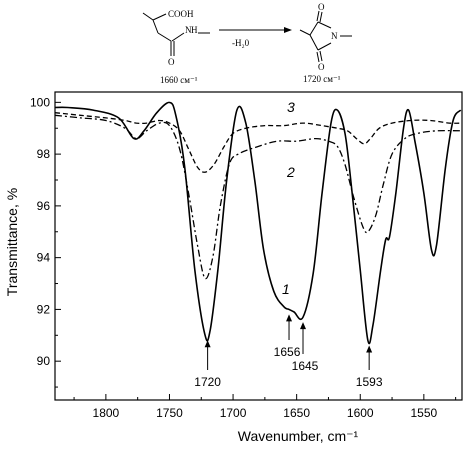 The width and height of the screenshot is (474, 450). Describe the element at coordinates (298, 436) in the screenshot. I see `x-axis-title: Wavenumber, cm⁻¹` at that location.